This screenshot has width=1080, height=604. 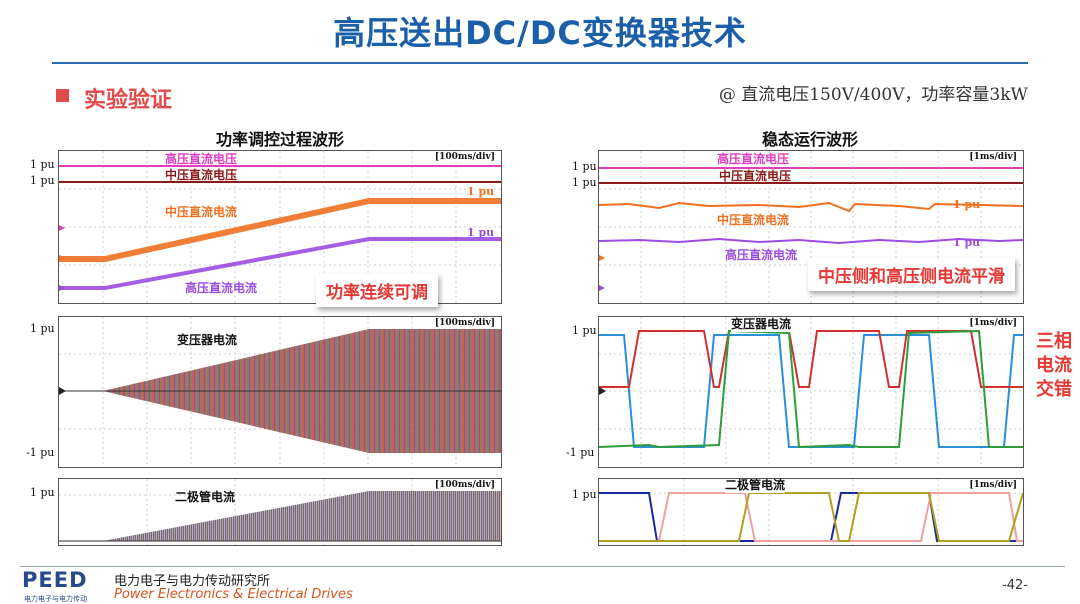 What do you see at coordinates (1015, 585) in the screenshot?
I see `page-number: -42-` at bounding box center [1015, 585].